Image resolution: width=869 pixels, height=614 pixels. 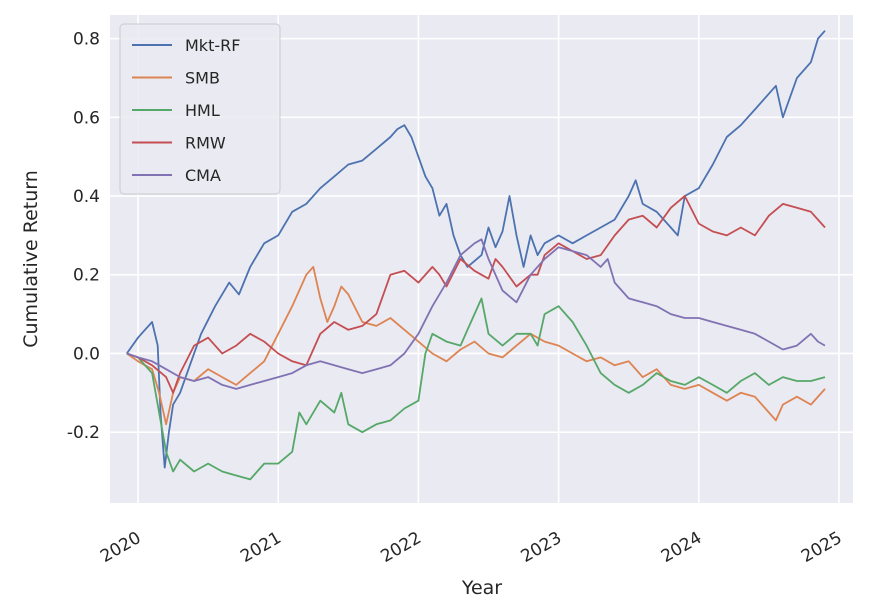 I want to click on legend-box, so click(x=200, y=109).